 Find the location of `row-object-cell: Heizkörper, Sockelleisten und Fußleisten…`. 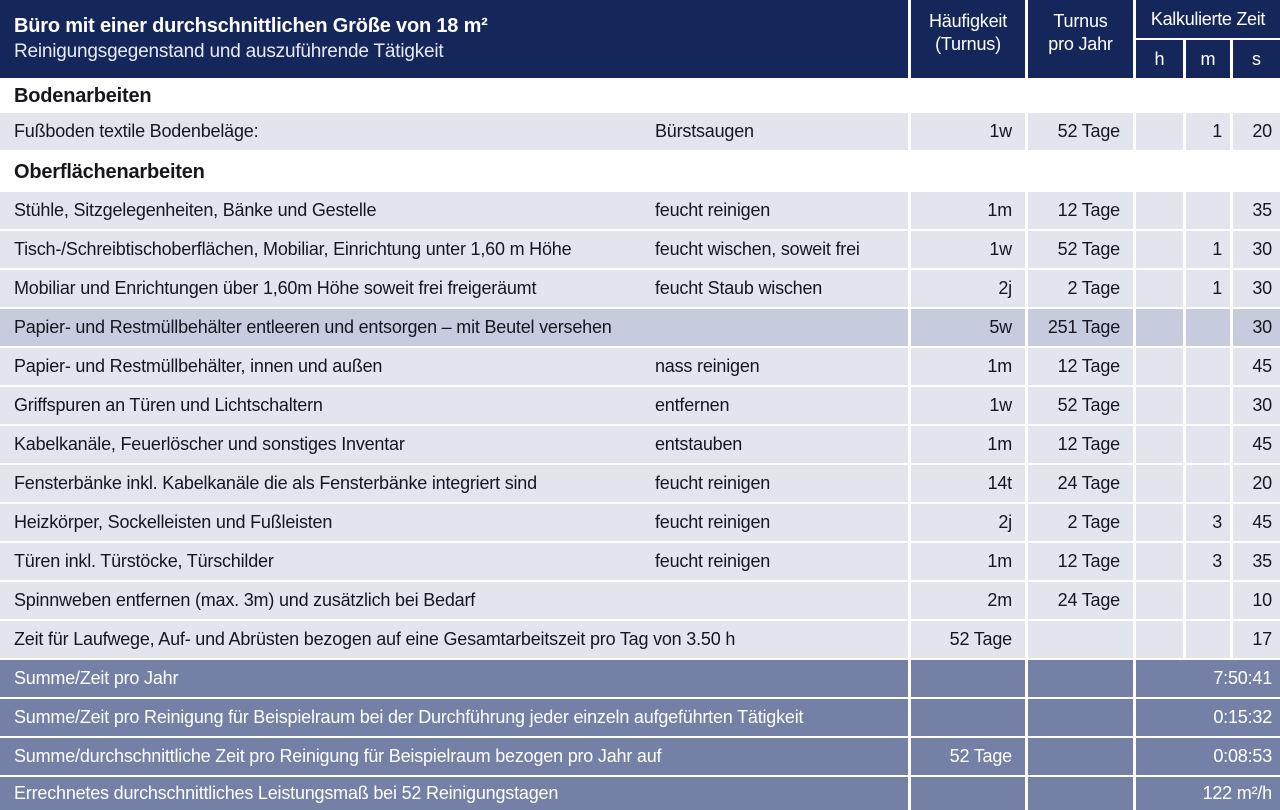

row-object-cell: Heizkörper, Sockelleisten und Fußleisten… is located at coordinates (454, 522).